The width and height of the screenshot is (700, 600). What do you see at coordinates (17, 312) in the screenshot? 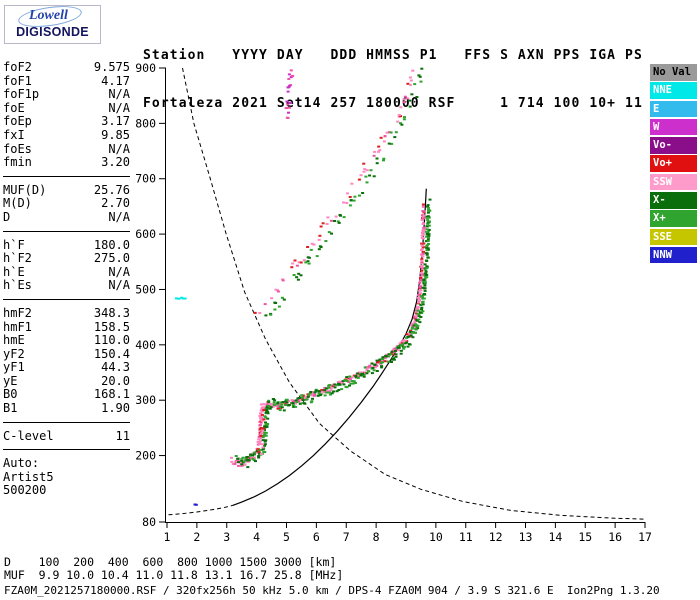
I see `param-label: hmF2` at bounding box center [17, 312].